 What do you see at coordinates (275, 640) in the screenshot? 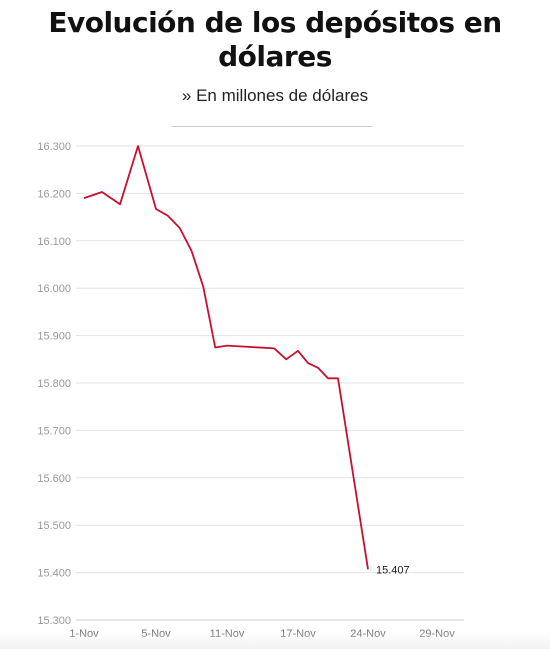
I see `bottom-fade` at bounding box center [275, 640].